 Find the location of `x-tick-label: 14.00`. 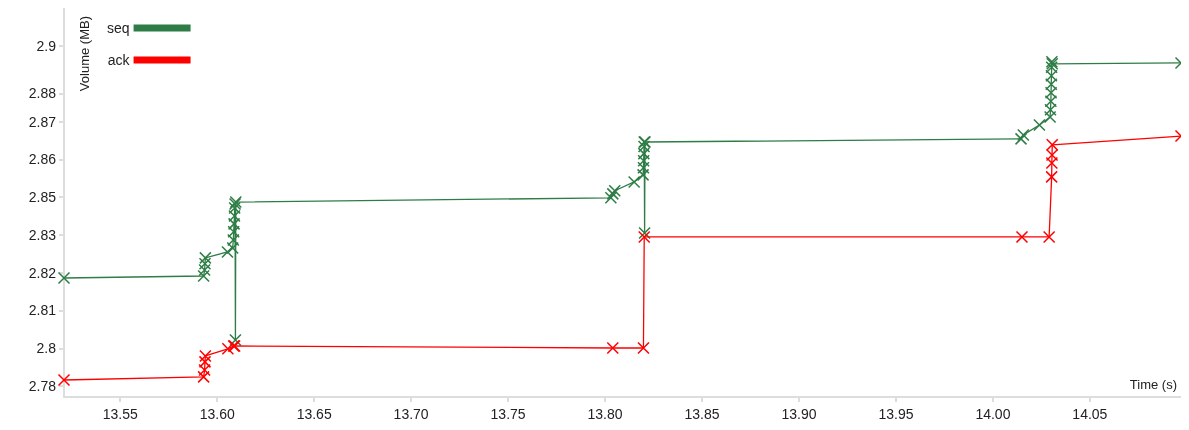

x-tick-label: 14.00 is located at coordinates (993, 414).